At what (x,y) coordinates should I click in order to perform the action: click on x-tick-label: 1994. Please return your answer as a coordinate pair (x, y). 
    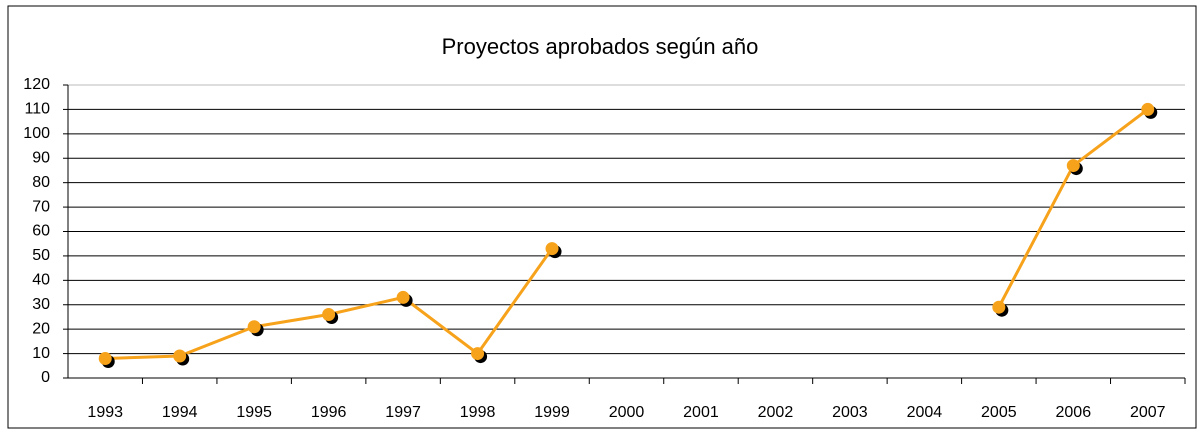
    Looking at the image, I should click on (180, 412).